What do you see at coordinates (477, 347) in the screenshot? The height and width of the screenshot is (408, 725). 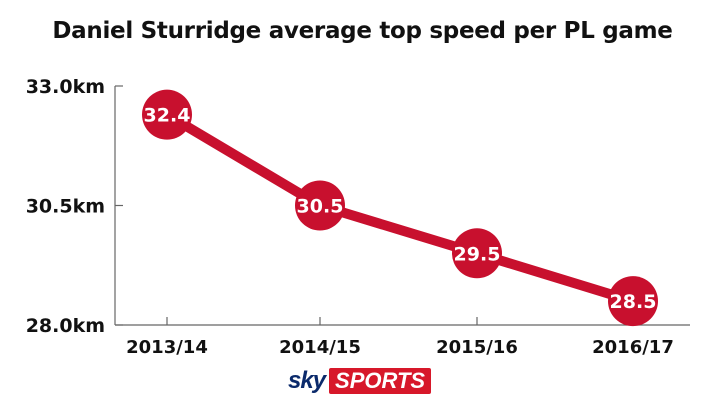 I see `x-tick-label: 2015/16` at bounding box center [477, 347].